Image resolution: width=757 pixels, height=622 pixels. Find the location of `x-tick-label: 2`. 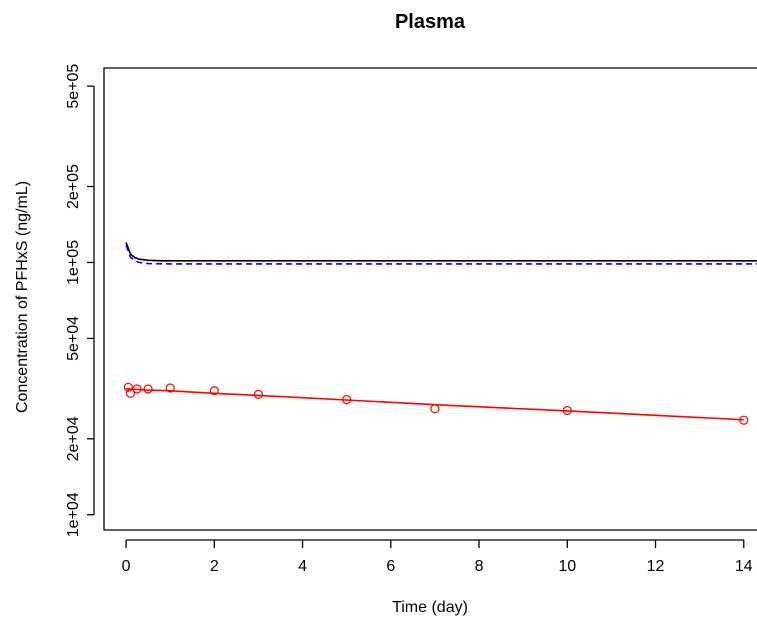

x-tick-label: 2 is located at coordinates (214, 566).